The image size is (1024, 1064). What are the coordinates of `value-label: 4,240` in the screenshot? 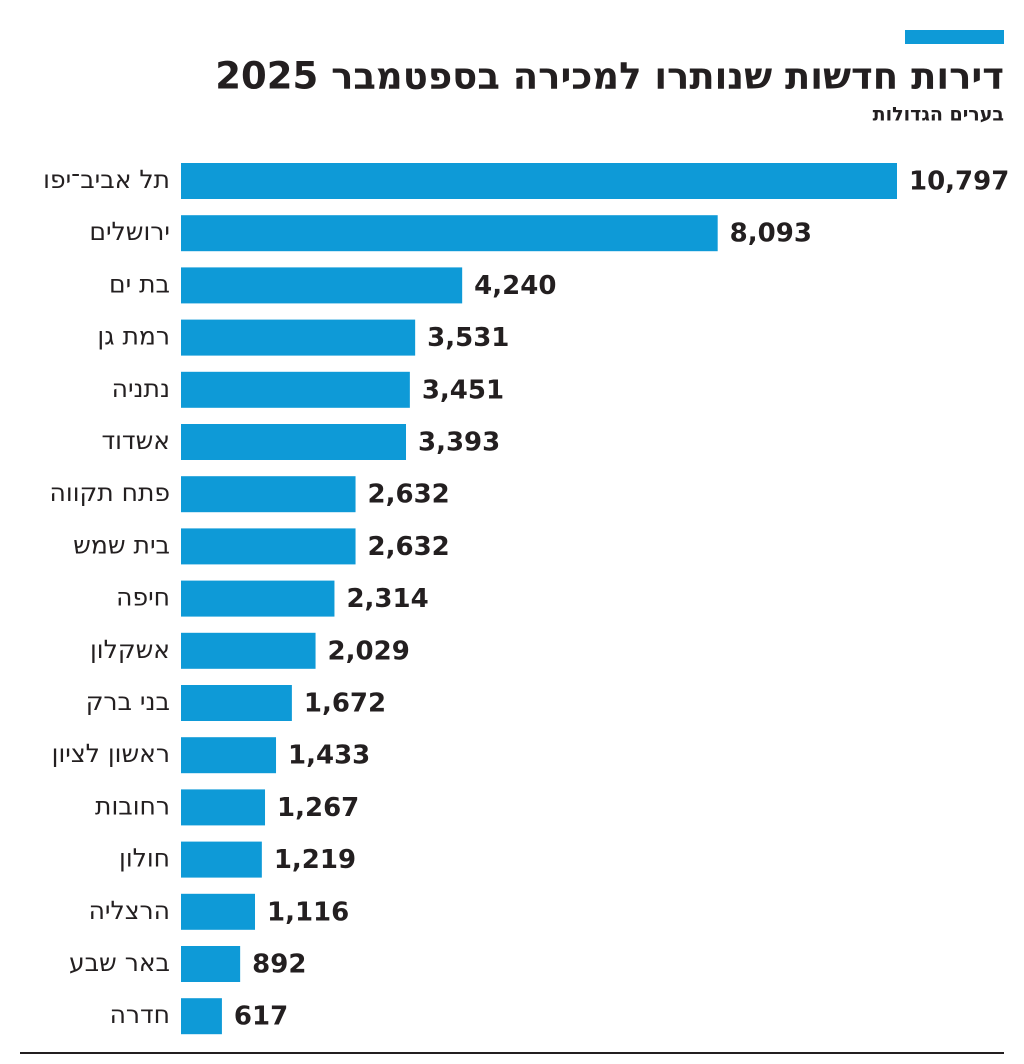 It's located at (515, 286).